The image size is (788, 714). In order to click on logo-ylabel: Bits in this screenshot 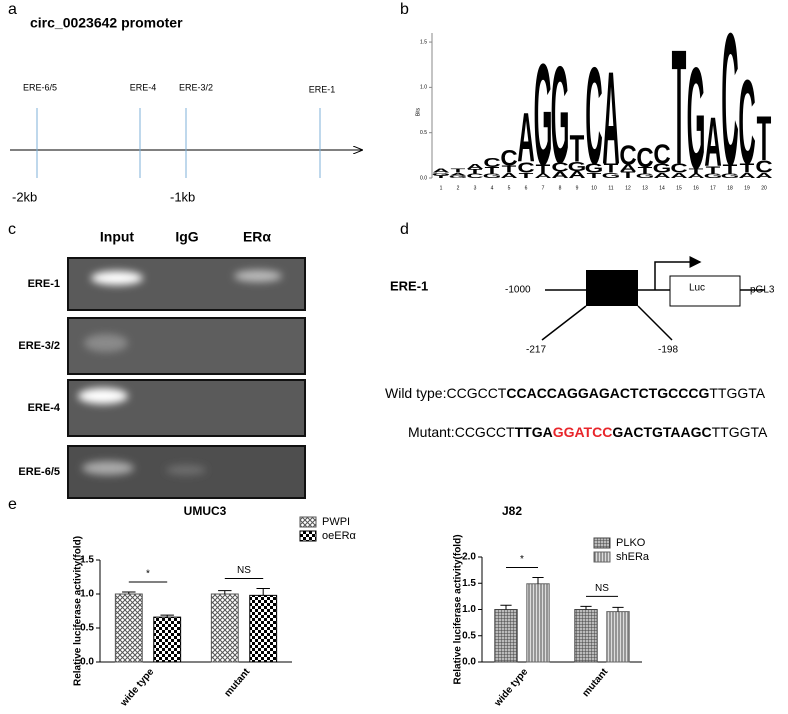, I will do `click(418, 111)`.